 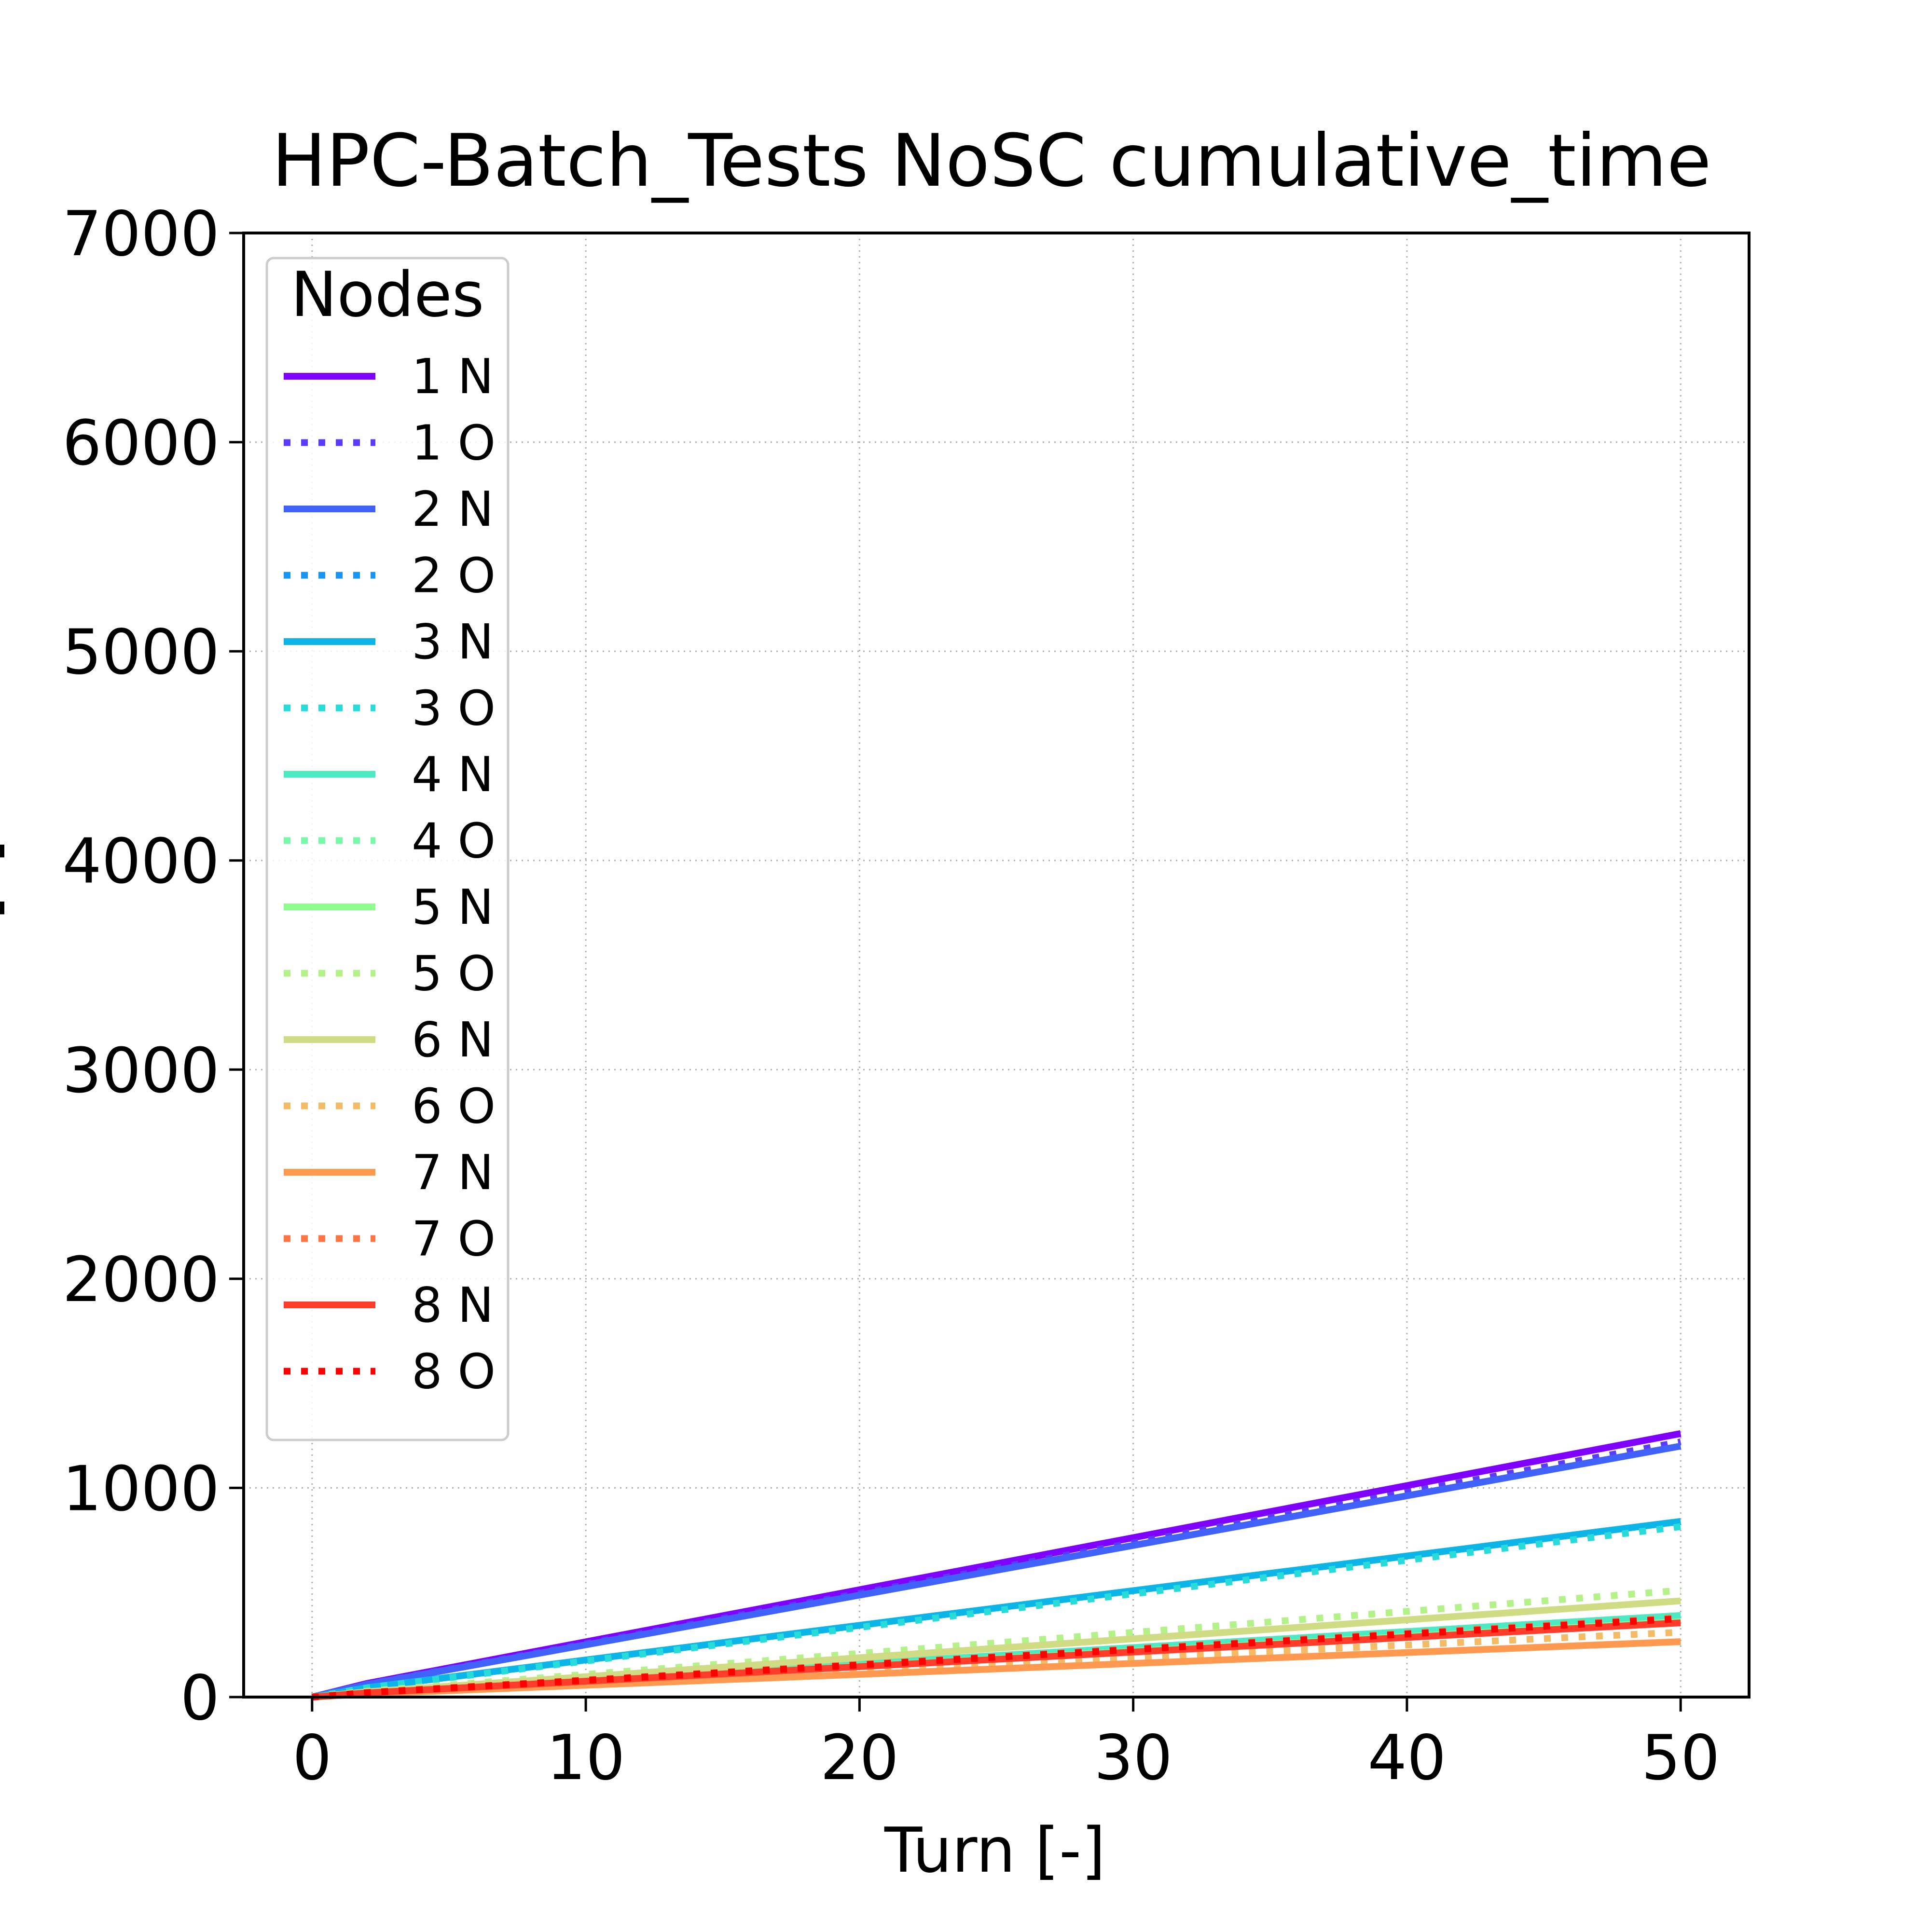 What do you see at coordinates (387, 295) in the screenshot?
I see `legend-title: Nodes` at bounding box center [387, 295].